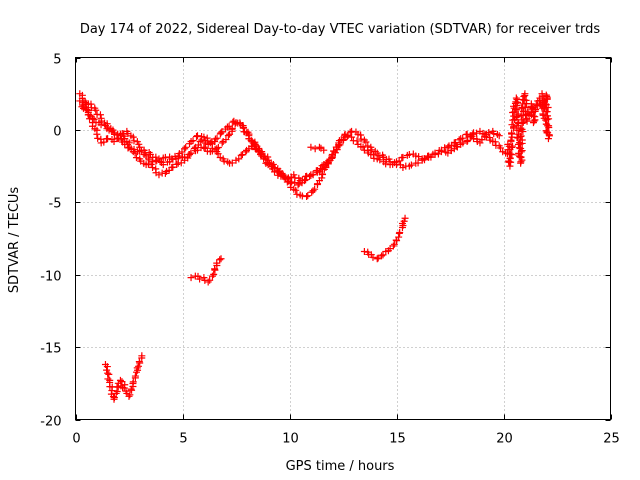 The width and height of the screenshot is (640, 480). I want to click on x-tick-label: 20, so click(504, 439).